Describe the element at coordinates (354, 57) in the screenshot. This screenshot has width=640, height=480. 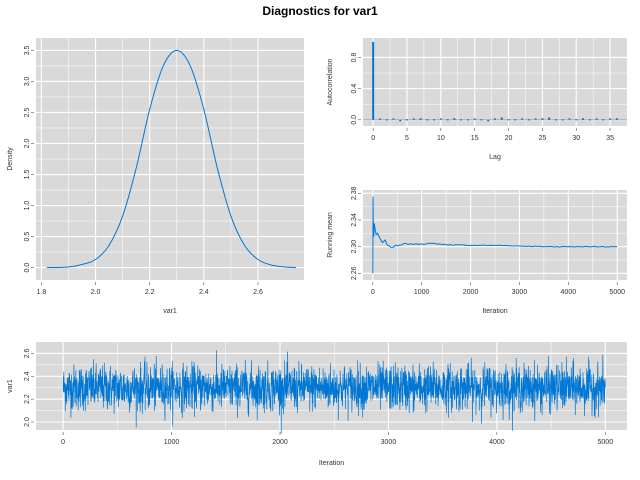
I see `y-tick-label: 0.8` at that location.